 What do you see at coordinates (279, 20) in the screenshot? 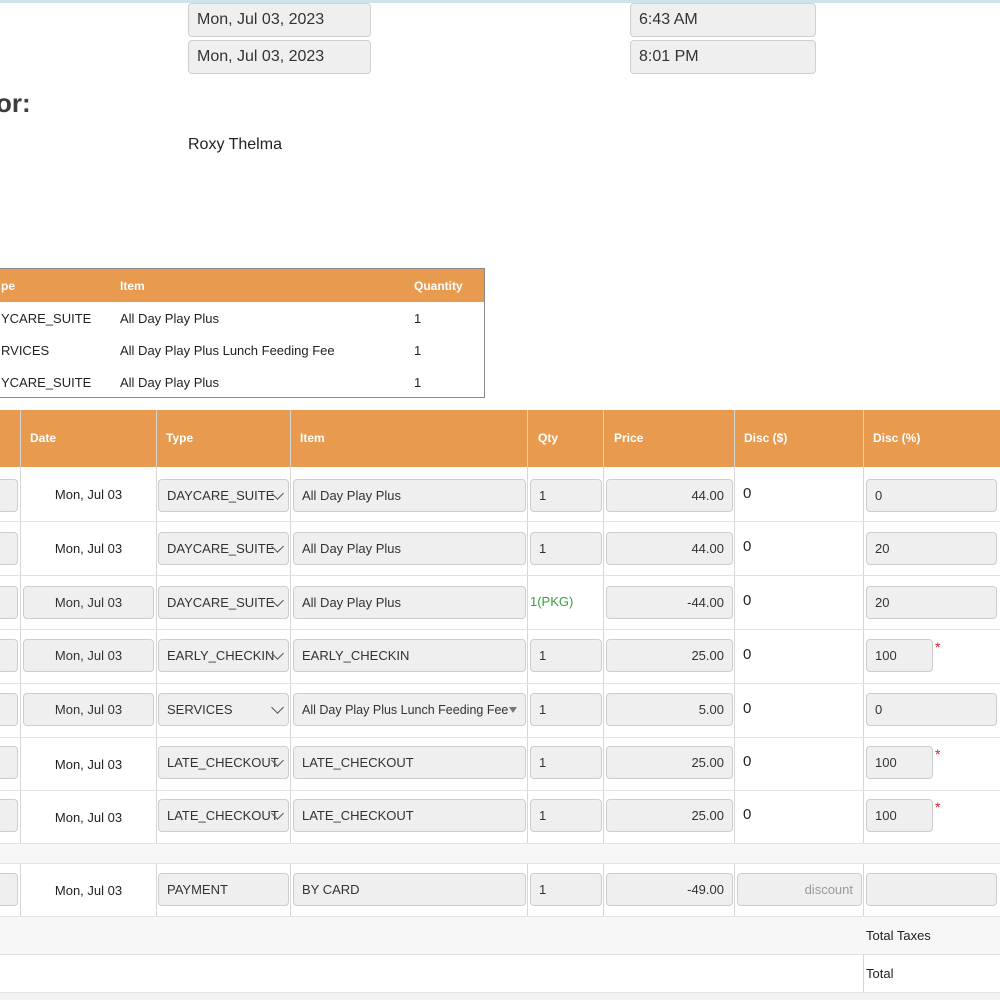
I see `start-date-field: Mon, Jul 03, 2023` at bounding box center [279, 20].